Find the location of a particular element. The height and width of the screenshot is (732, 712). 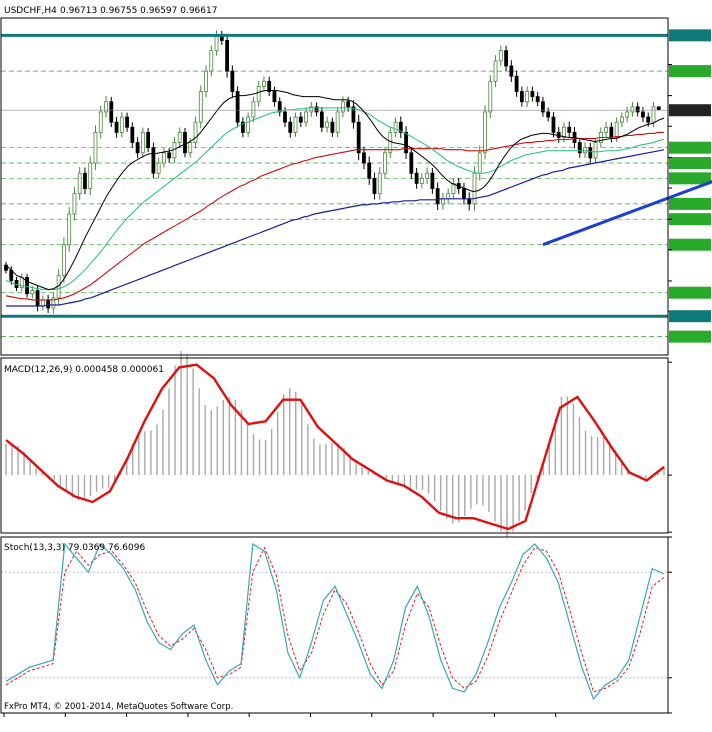

price-header-symbol: USDCHF,H4 is located at coordinates (30, 11).